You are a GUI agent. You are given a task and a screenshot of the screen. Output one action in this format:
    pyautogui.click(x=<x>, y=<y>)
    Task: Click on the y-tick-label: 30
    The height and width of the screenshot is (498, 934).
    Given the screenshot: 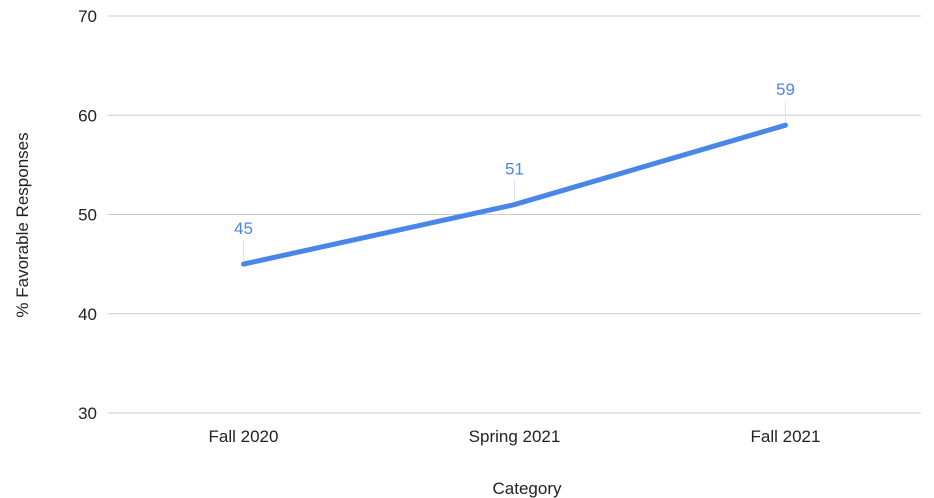 What is the action you would take?
    pyautogui.click(x=87, y=413)
    